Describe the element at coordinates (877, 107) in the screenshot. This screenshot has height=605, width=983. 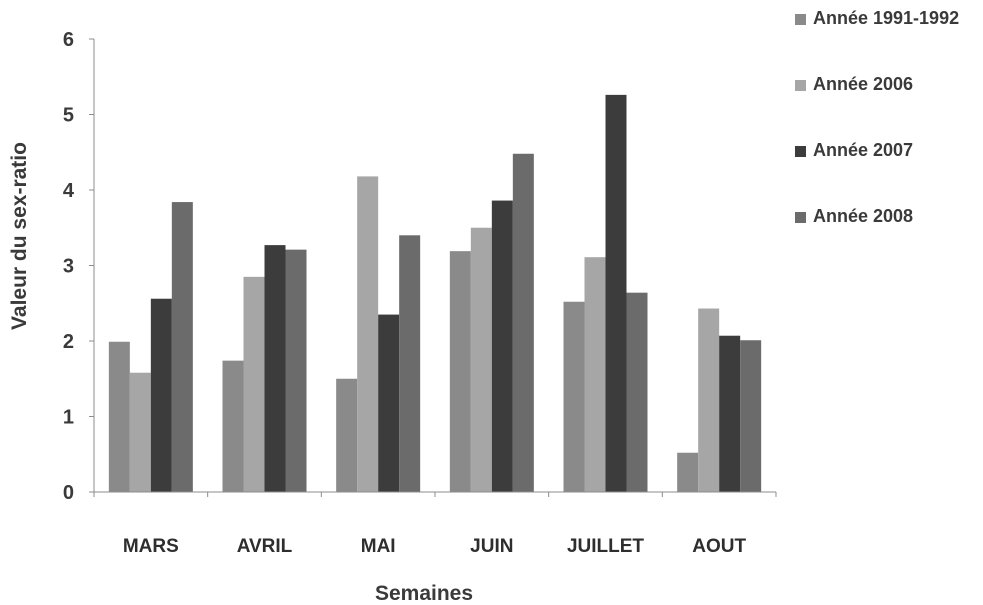
I see `legend-item-2006: Année 2006` at that location.